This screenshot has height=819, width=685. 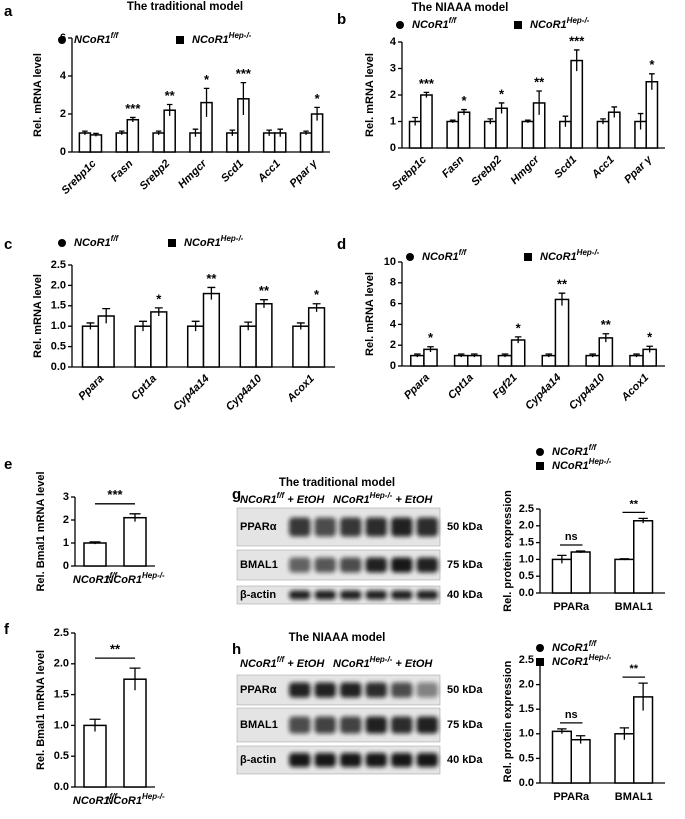 What do you see at coordinates (96, 799) in the screenshot?
I see `x-tick-label: NCoR1f/f` at bounding box center [96, 799].